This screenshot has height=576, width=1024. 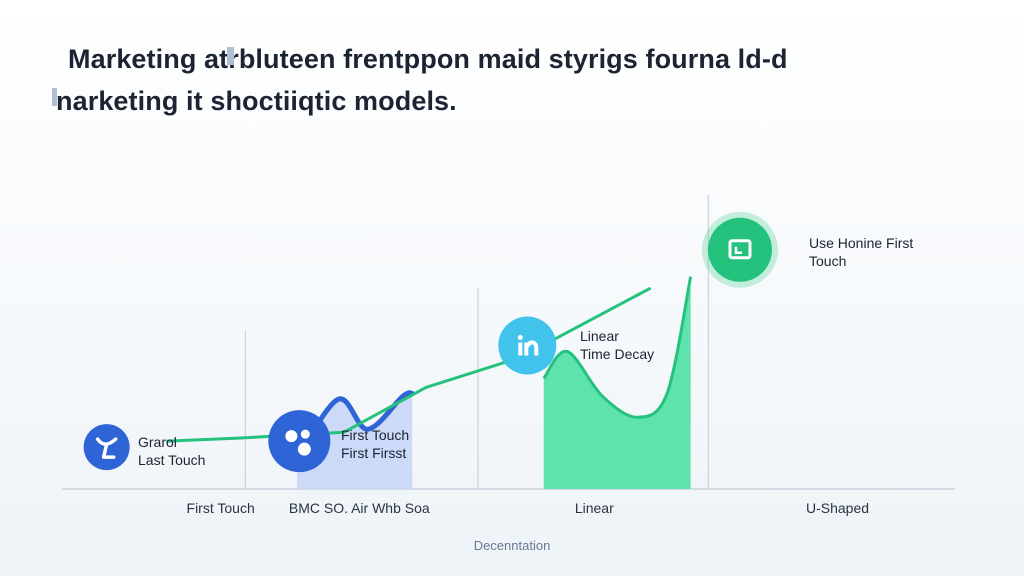 What do you see at coordinates (861, 243) in the screenshot?
I see `annotation-4-text-1: Use Honine First` at bounding box center [861, 243].